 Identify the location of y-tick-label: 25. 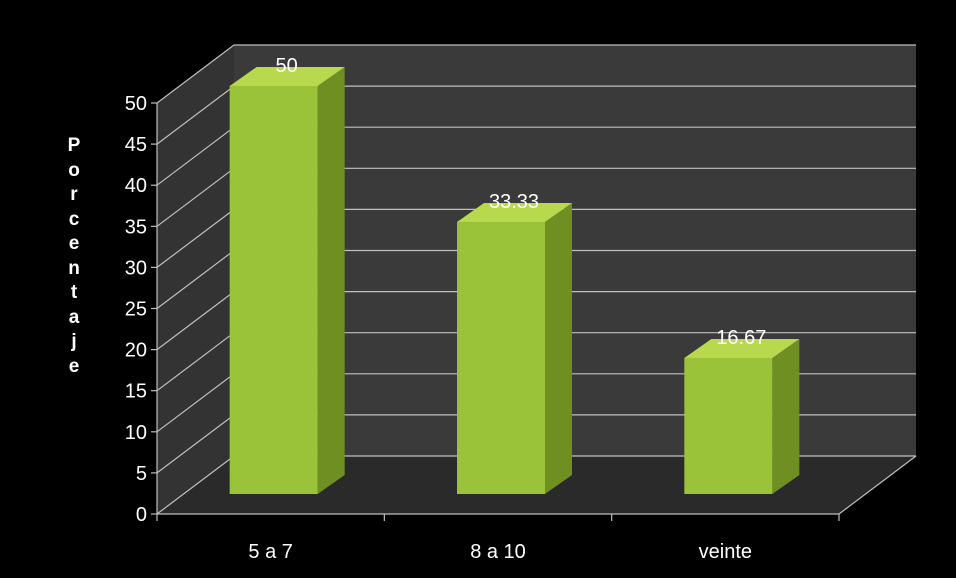
(136, 310).